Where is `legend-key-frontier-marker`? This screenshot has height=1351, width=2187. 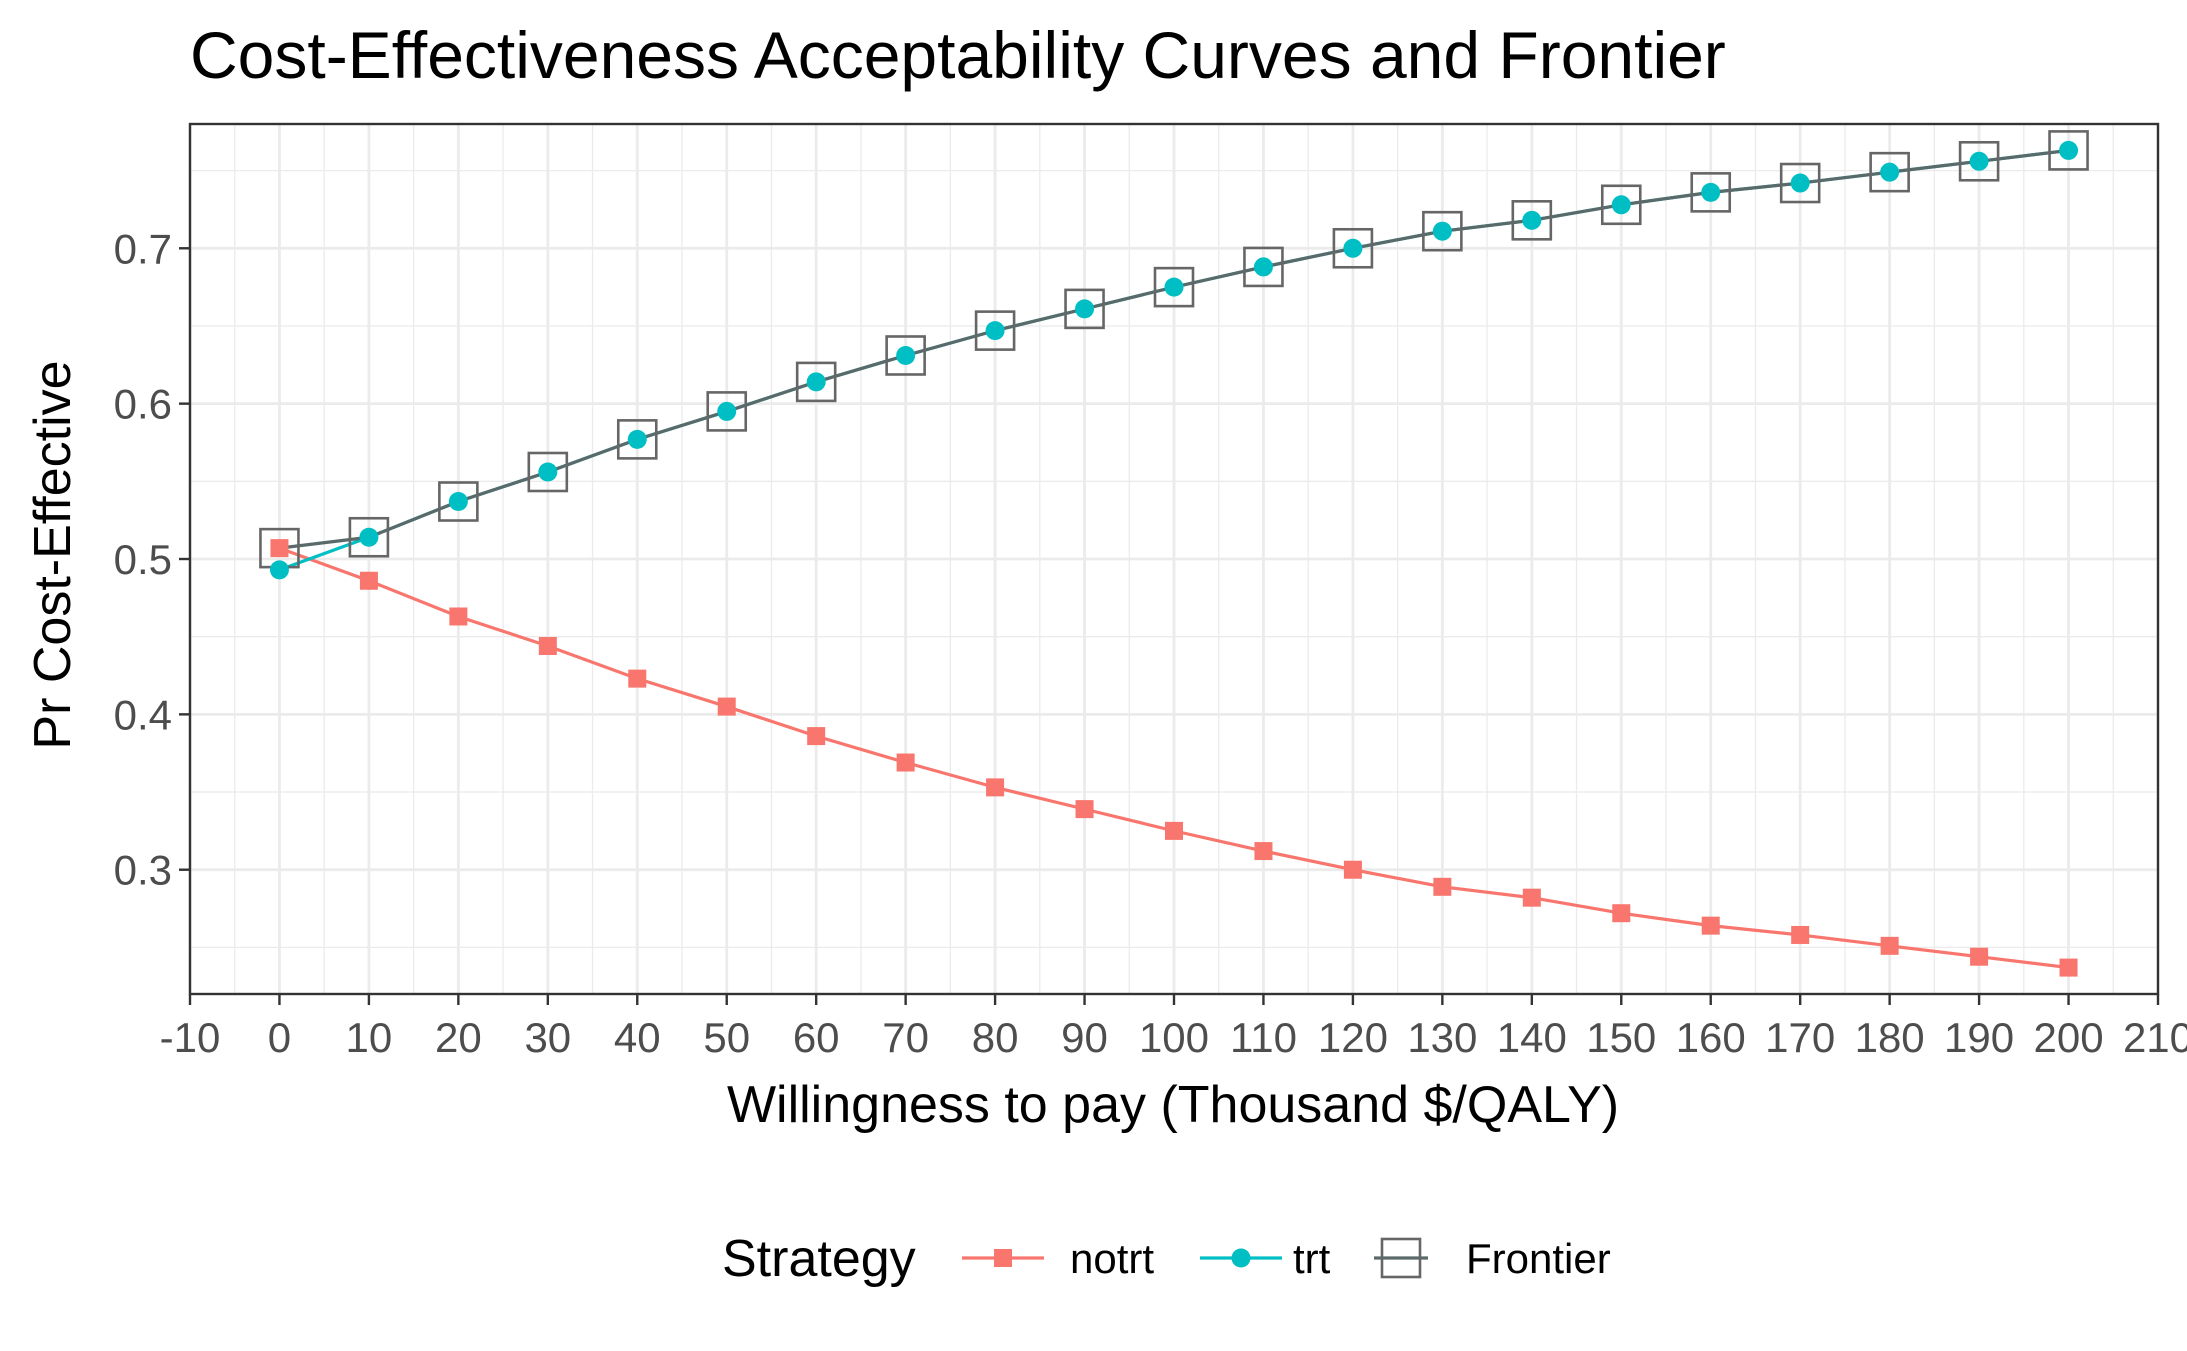 legend-key-frontier-marker is located at coordinates (1401, 1258).